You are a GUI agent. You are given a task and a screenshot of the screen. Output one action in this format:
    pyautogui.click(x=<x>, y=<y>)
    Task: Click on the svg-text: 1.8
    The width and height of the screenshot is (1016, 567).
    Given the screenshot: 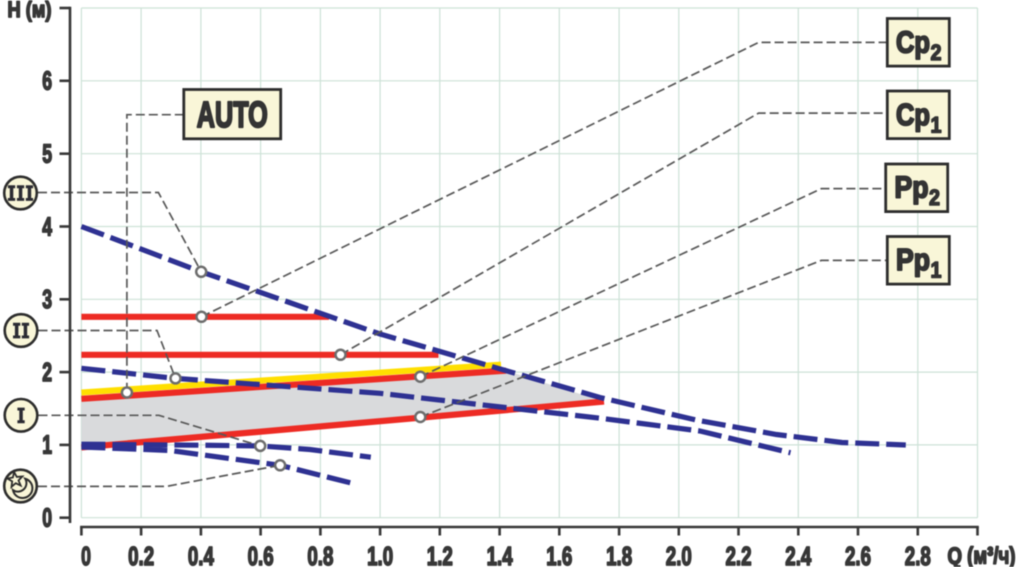 What is the action you would take?
    pyautogui.click(x=619, y=554)
    